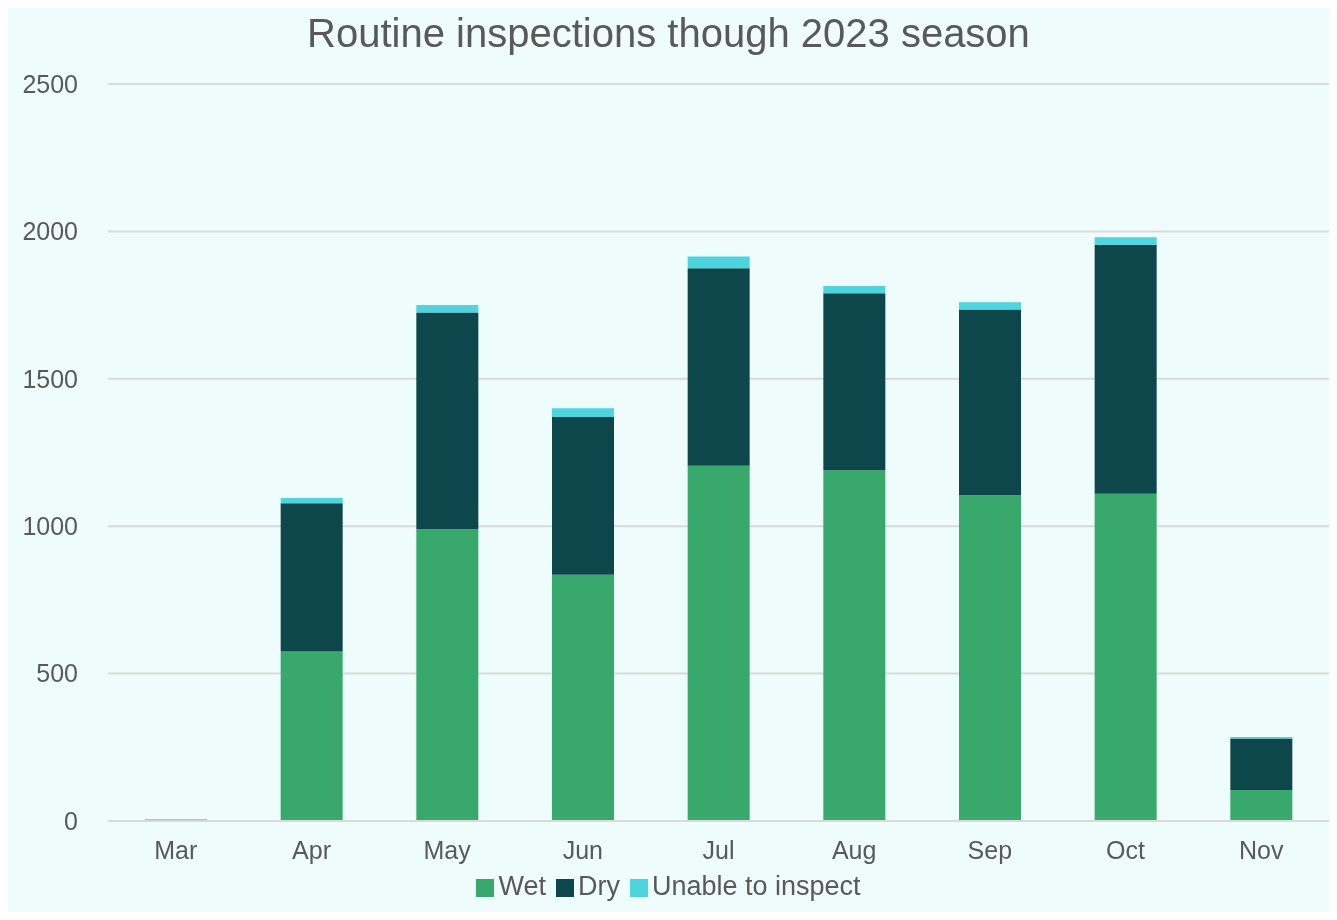  What do you see at coordinates (1125, 849) in the screenshot?
I see `x-tick-label: Oct` at bounding box center [1125, 849].